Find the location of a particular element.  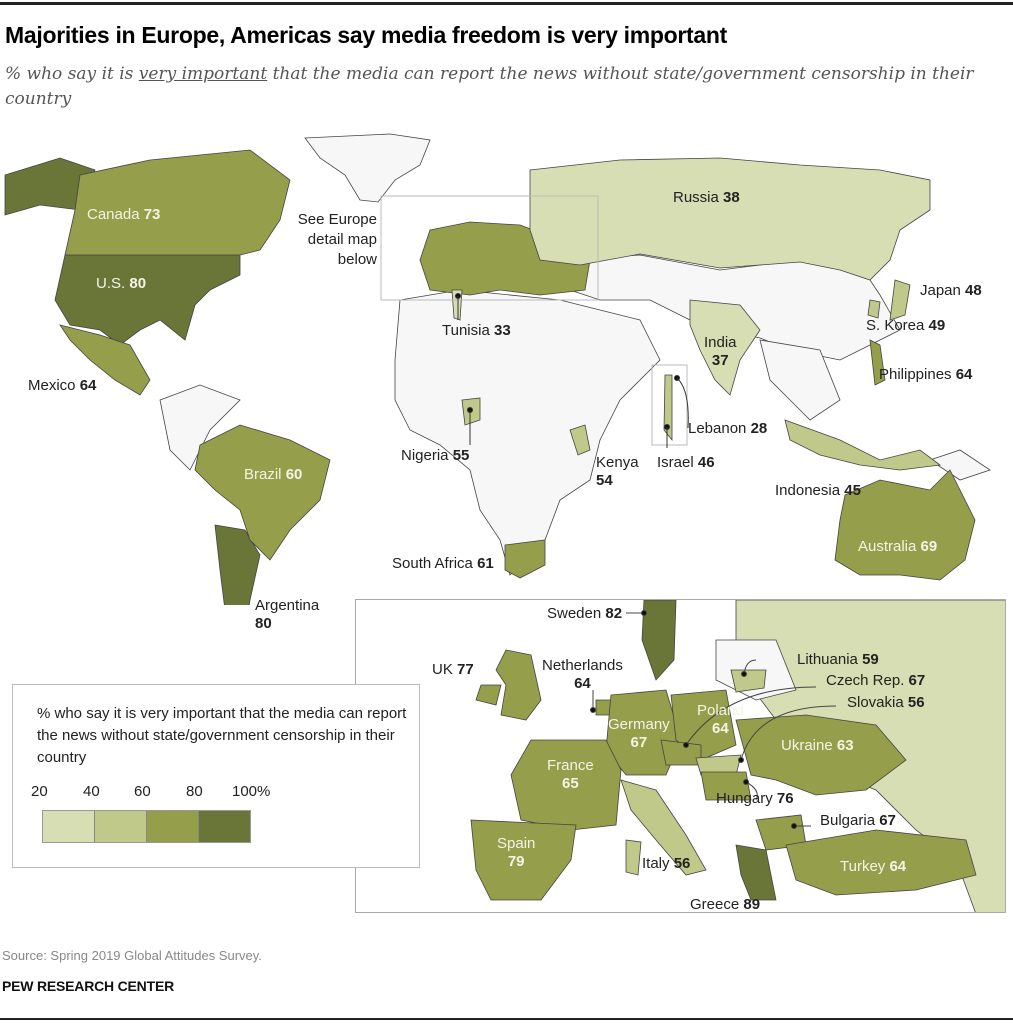

label-us: U.S. 80 is located at coordinates (121, 283).